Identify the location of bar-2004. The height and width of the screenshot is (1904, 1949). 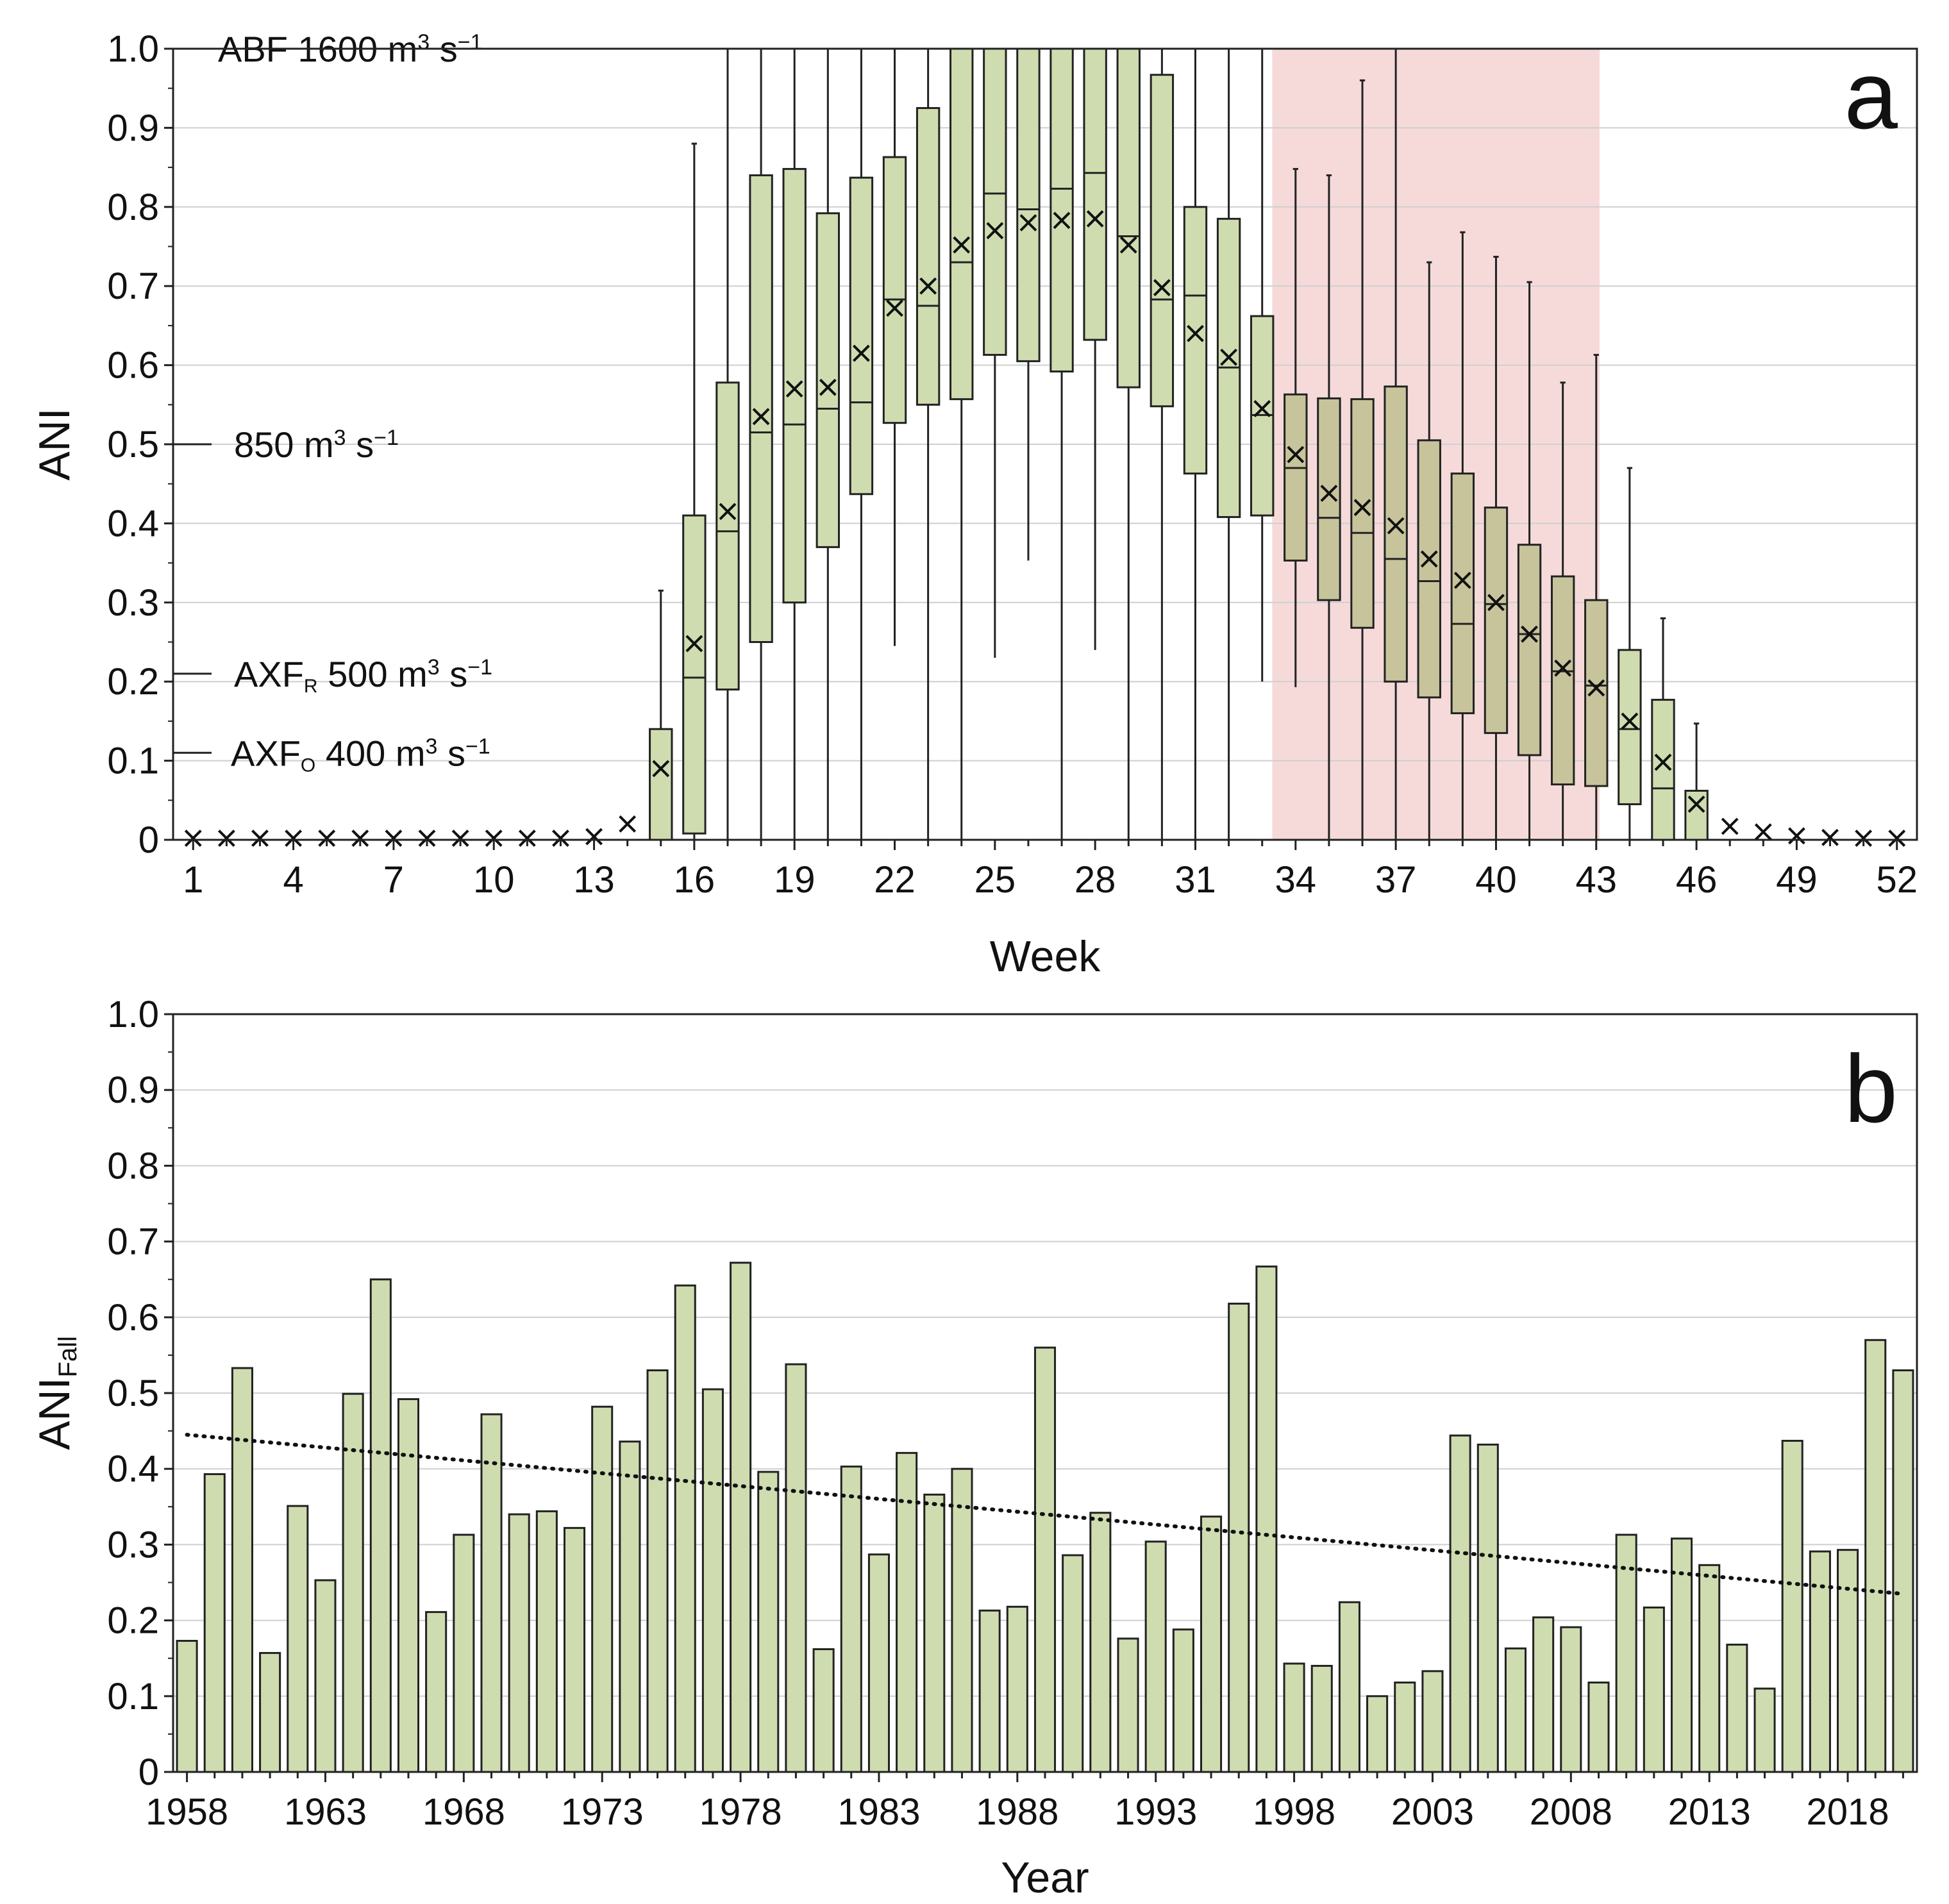
(1460, 1603).